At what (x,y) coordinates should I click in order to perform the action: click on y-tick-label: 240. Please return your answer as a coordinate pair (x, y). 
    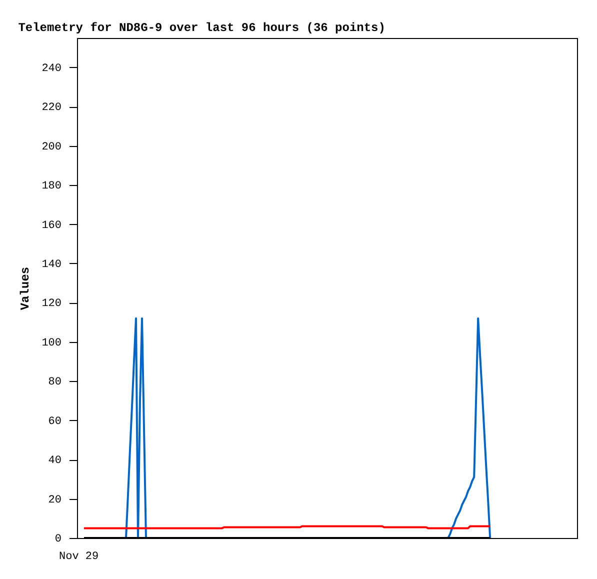
    Looking at the image, I should click on (52, 68).